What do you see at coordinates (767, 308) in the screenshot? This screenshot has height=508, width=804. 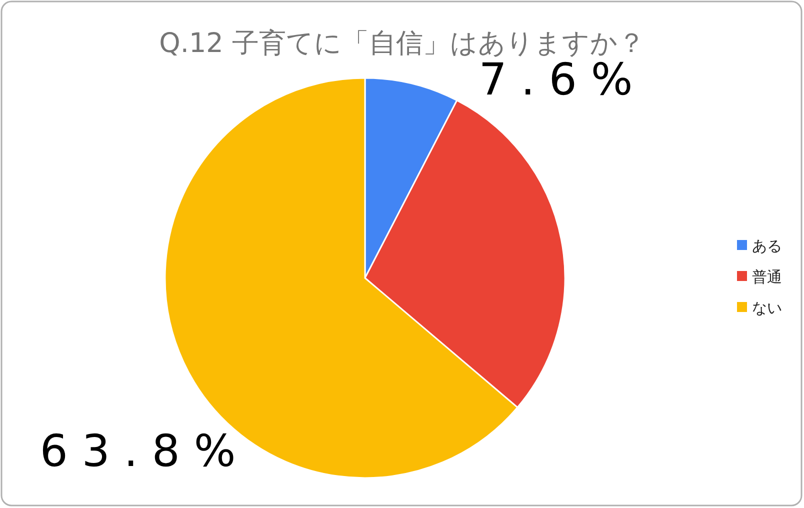 I see `legend-label: ない` at bounding box center [767, 308].